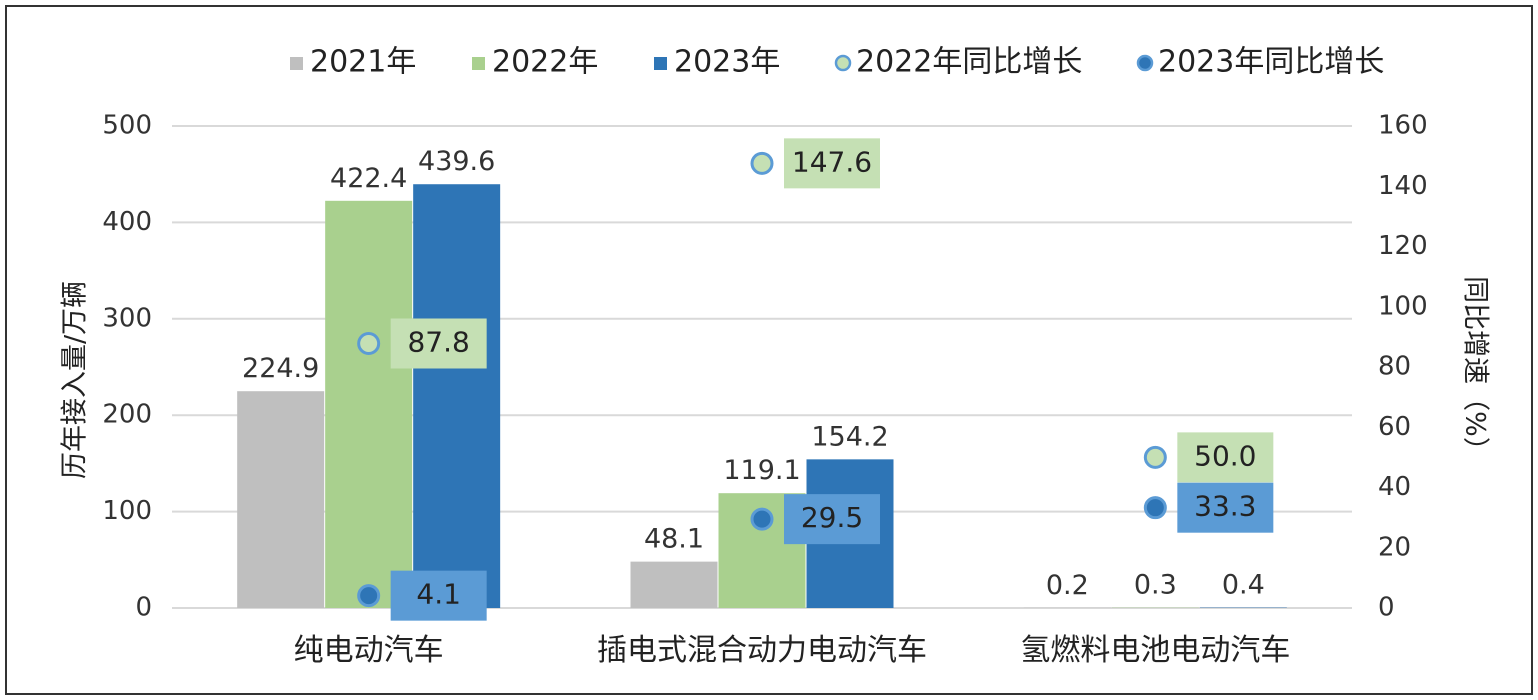  I want to click on y-right-tick-label: 120, so click(1403, 246).